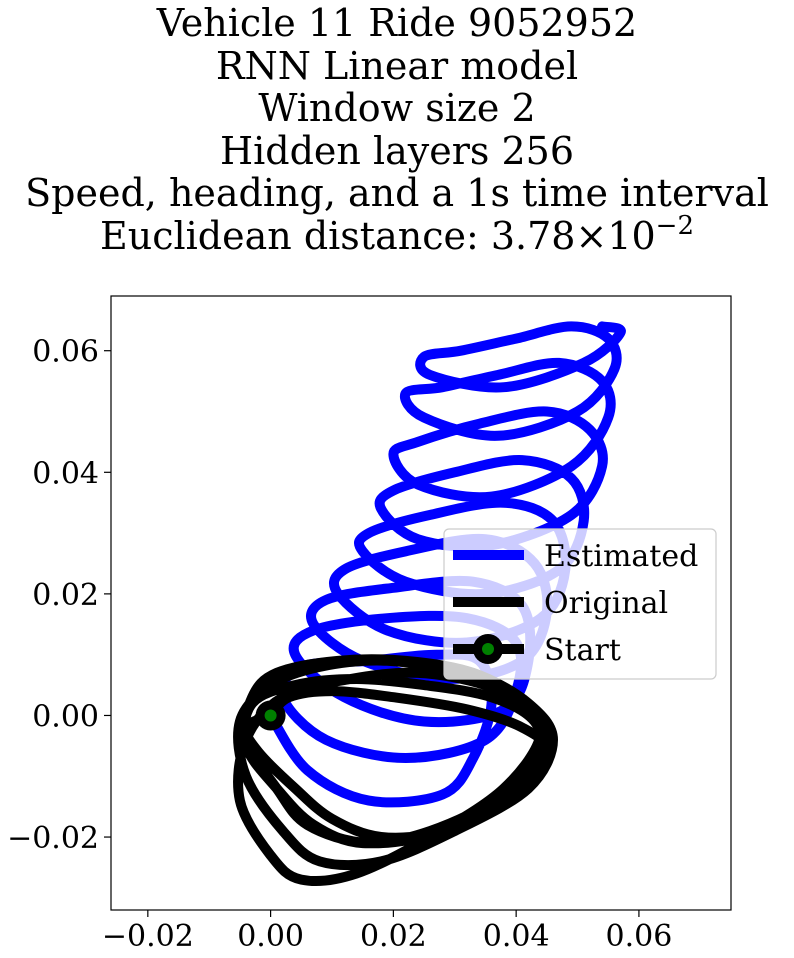  What do you see at coordinates (65, 595) in the screenshot?
I see `y-tick-label: 0.02` at bounding box center [65, 595].